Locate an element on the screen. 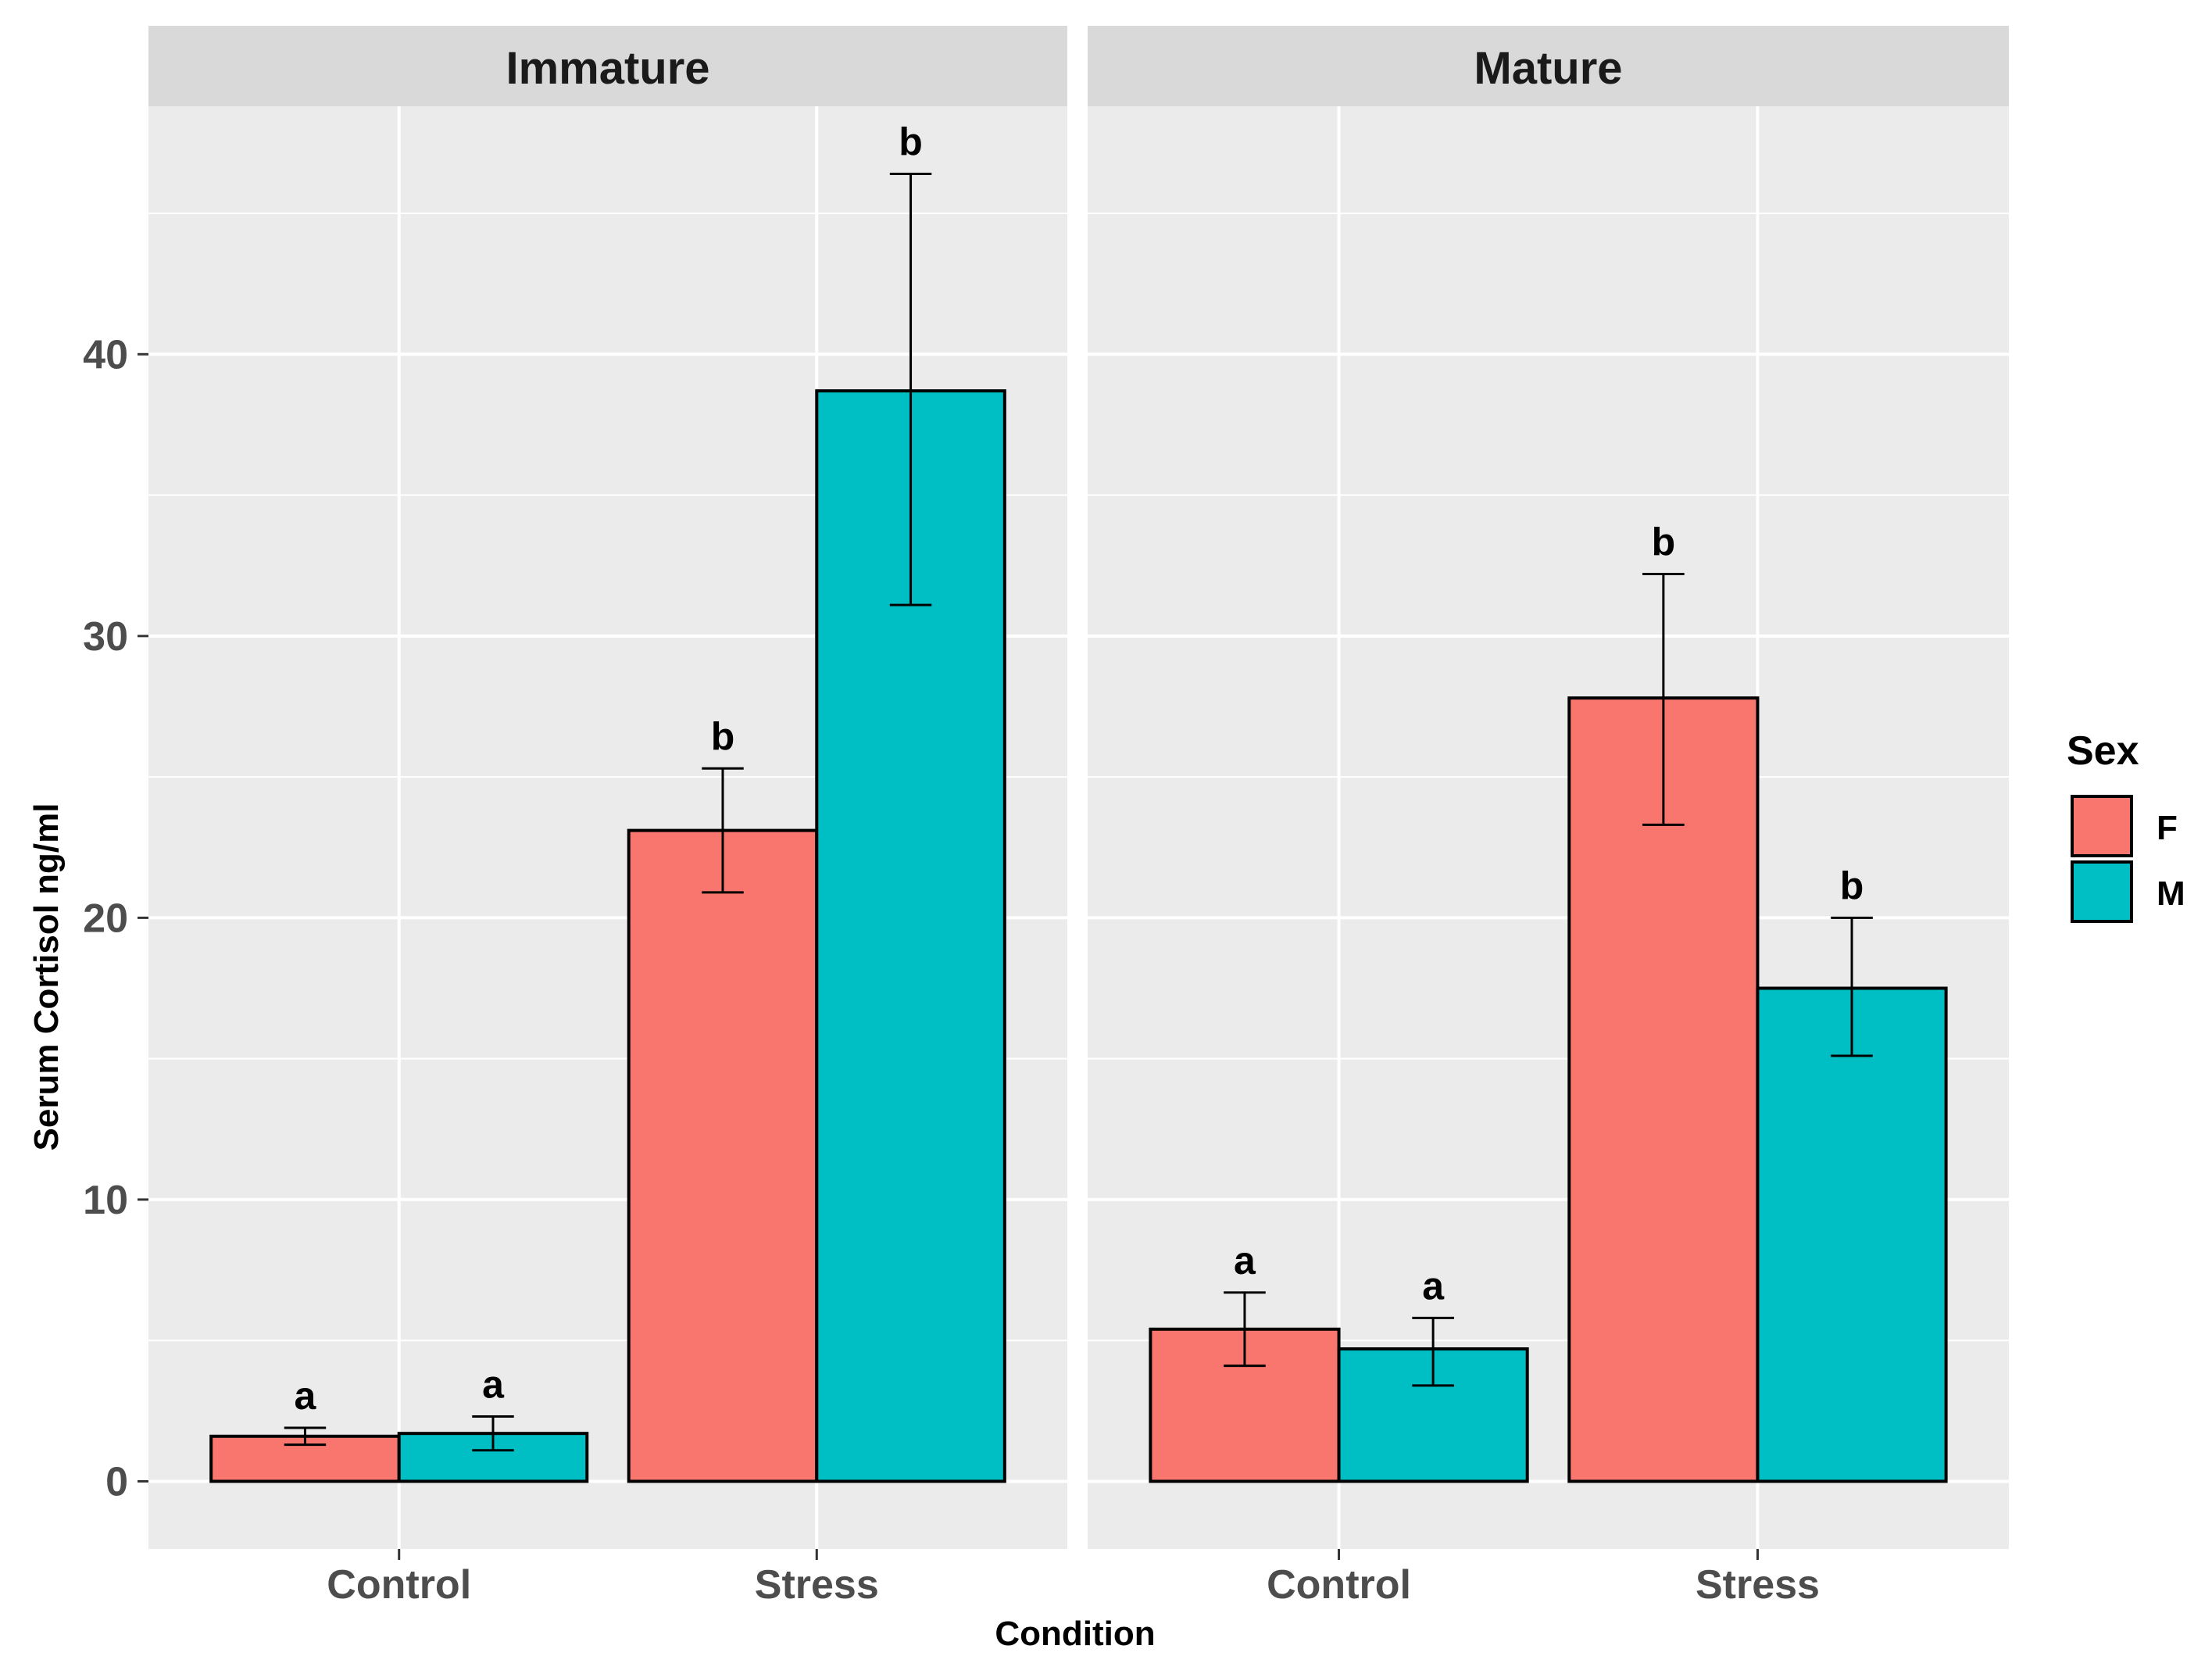 The height and width of the screenshot is (1674, 2212). strip-label: Mature is located at coordinates (1548, 68).